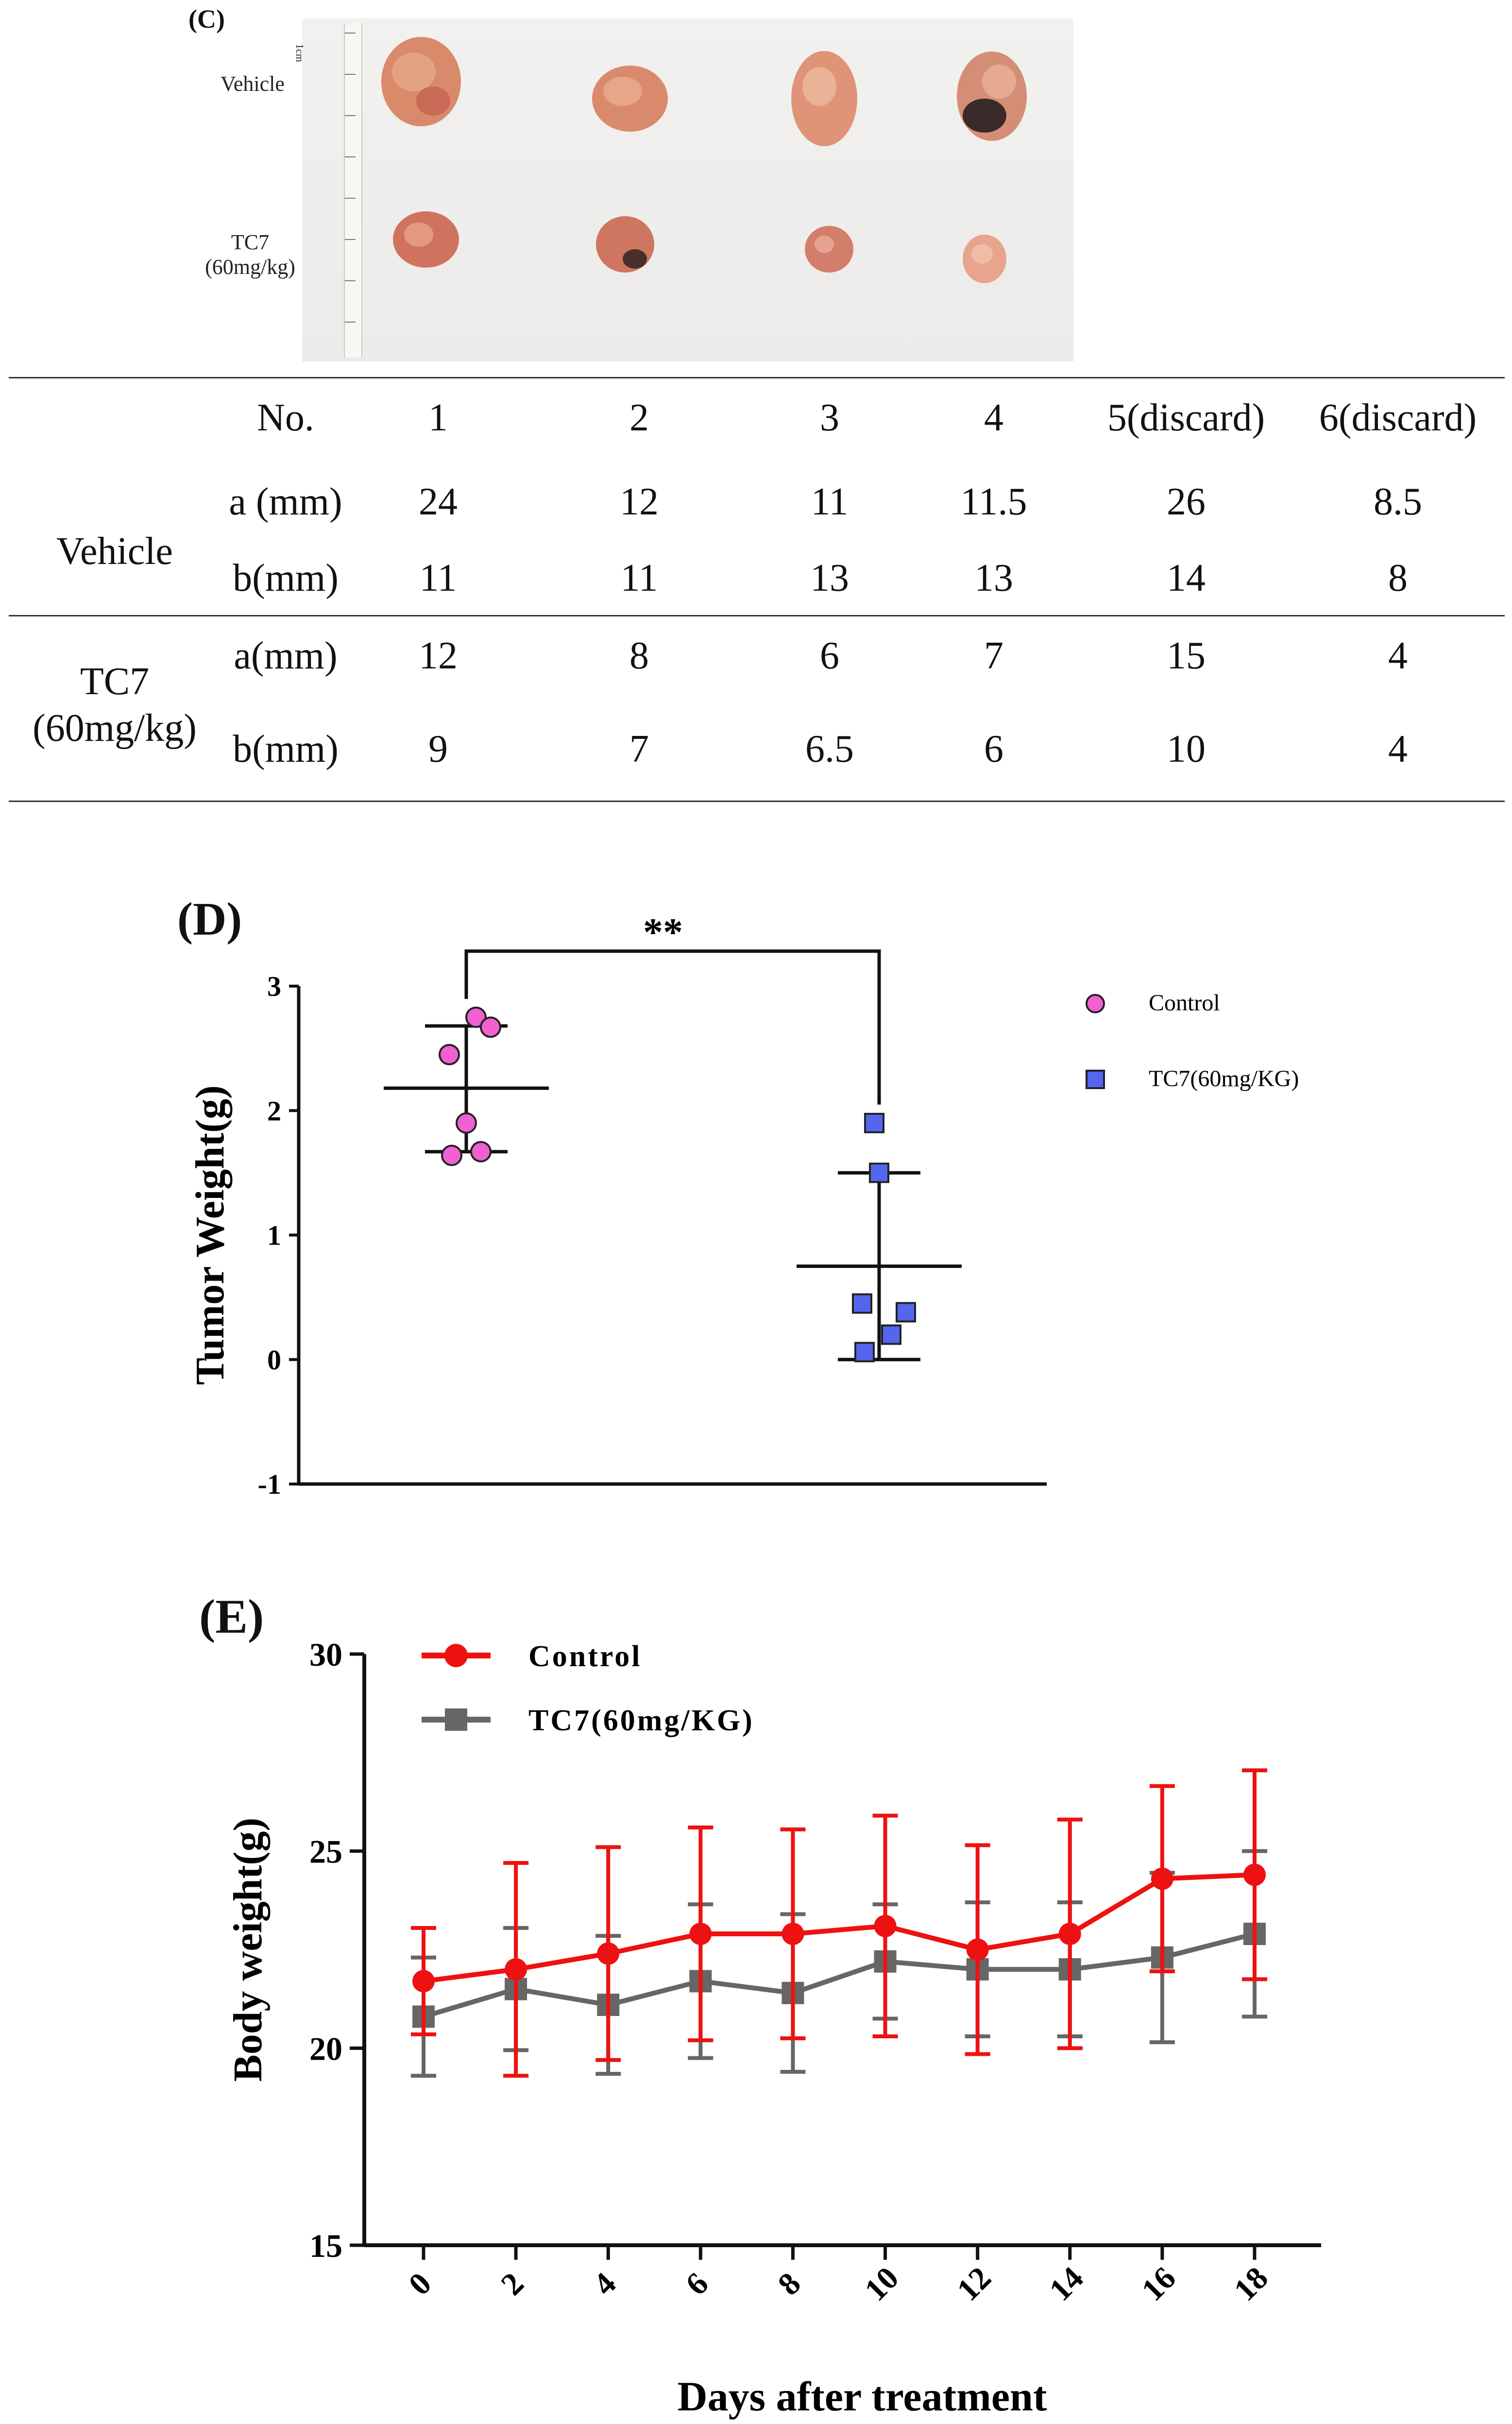  I want to click on table-header-1: 1, so click(438, 417).